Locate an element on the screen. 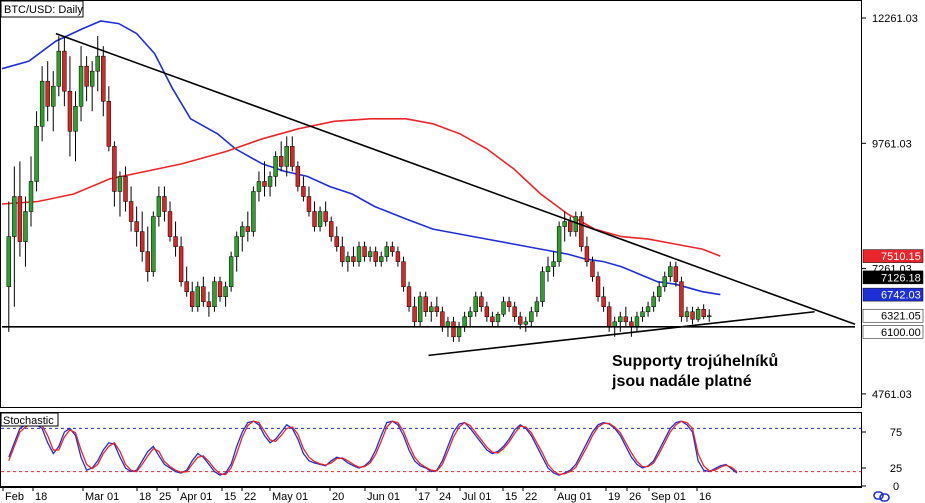  date-tick-label: 22 is located at coordinates (250, 497).